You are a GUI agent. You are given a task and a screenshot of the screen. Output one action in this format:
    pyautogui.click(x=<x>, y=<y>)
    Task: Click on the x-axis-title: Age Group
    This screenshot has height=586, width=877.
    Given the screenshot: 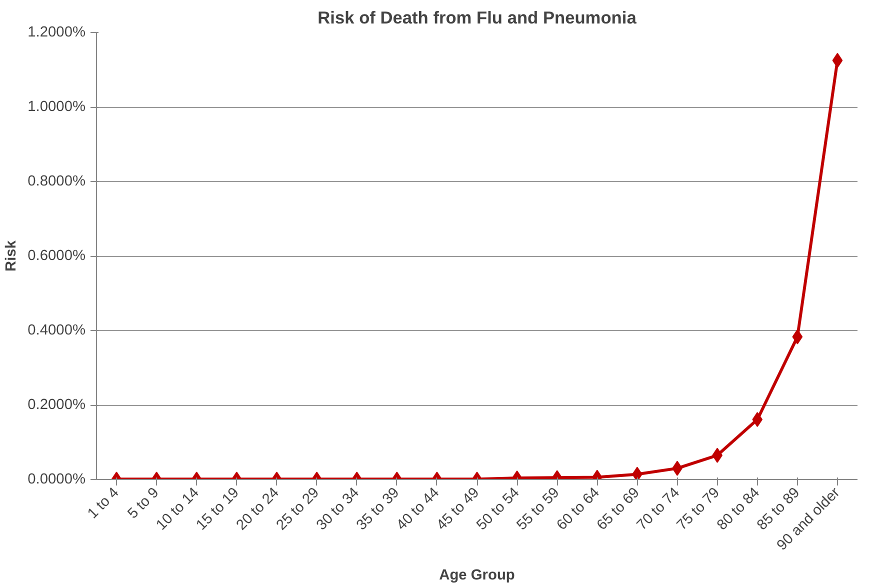 What is the action you would take?
    pyautogui.click(x=477, y=575)
    